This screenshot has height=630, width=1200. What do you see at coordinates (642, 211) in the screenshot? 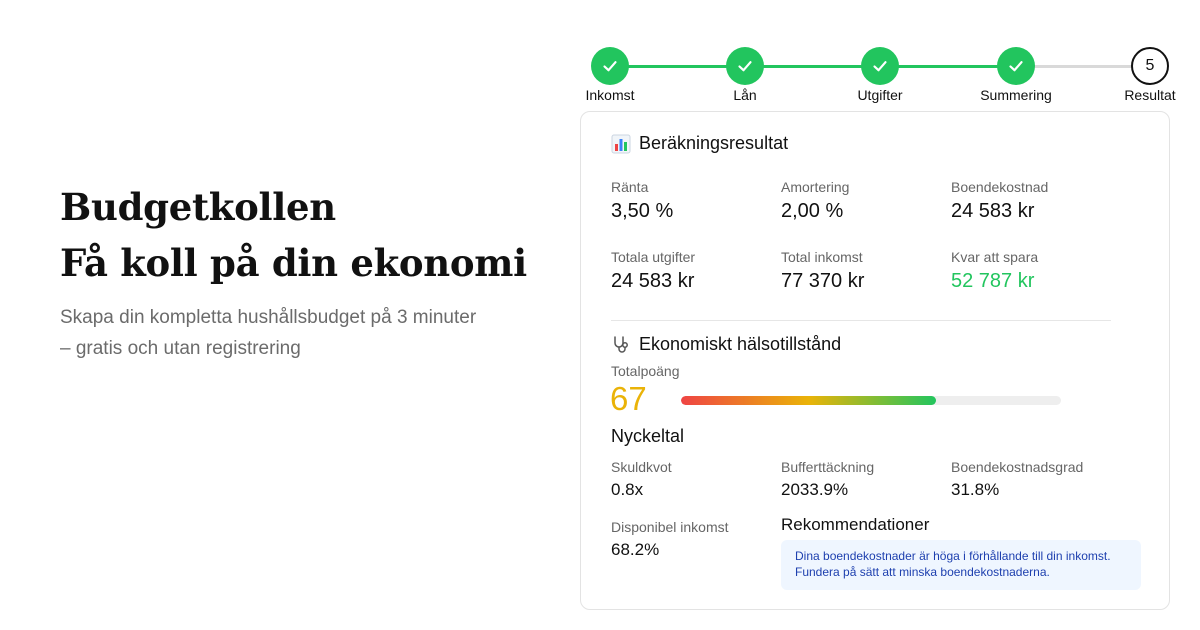
I see `result-value: 3,50 %` at bounding box center [642, 211].